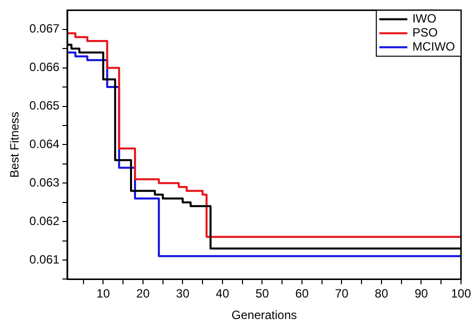 The height and width of the screenshot is (331, 474). I want to click on x-tick-label: 30, so click(183, 293).